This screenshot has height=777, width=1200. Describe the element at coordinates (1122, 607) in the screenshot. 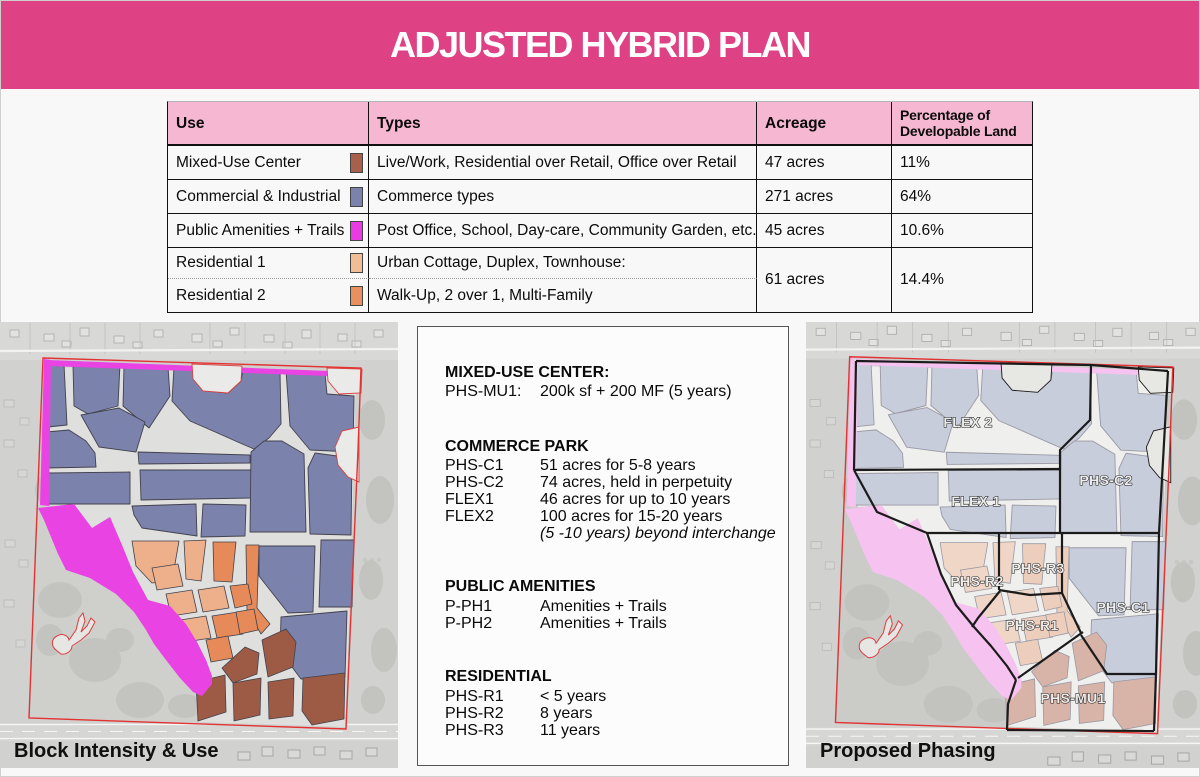

I see `svg-text: PHS-C1` at that location.